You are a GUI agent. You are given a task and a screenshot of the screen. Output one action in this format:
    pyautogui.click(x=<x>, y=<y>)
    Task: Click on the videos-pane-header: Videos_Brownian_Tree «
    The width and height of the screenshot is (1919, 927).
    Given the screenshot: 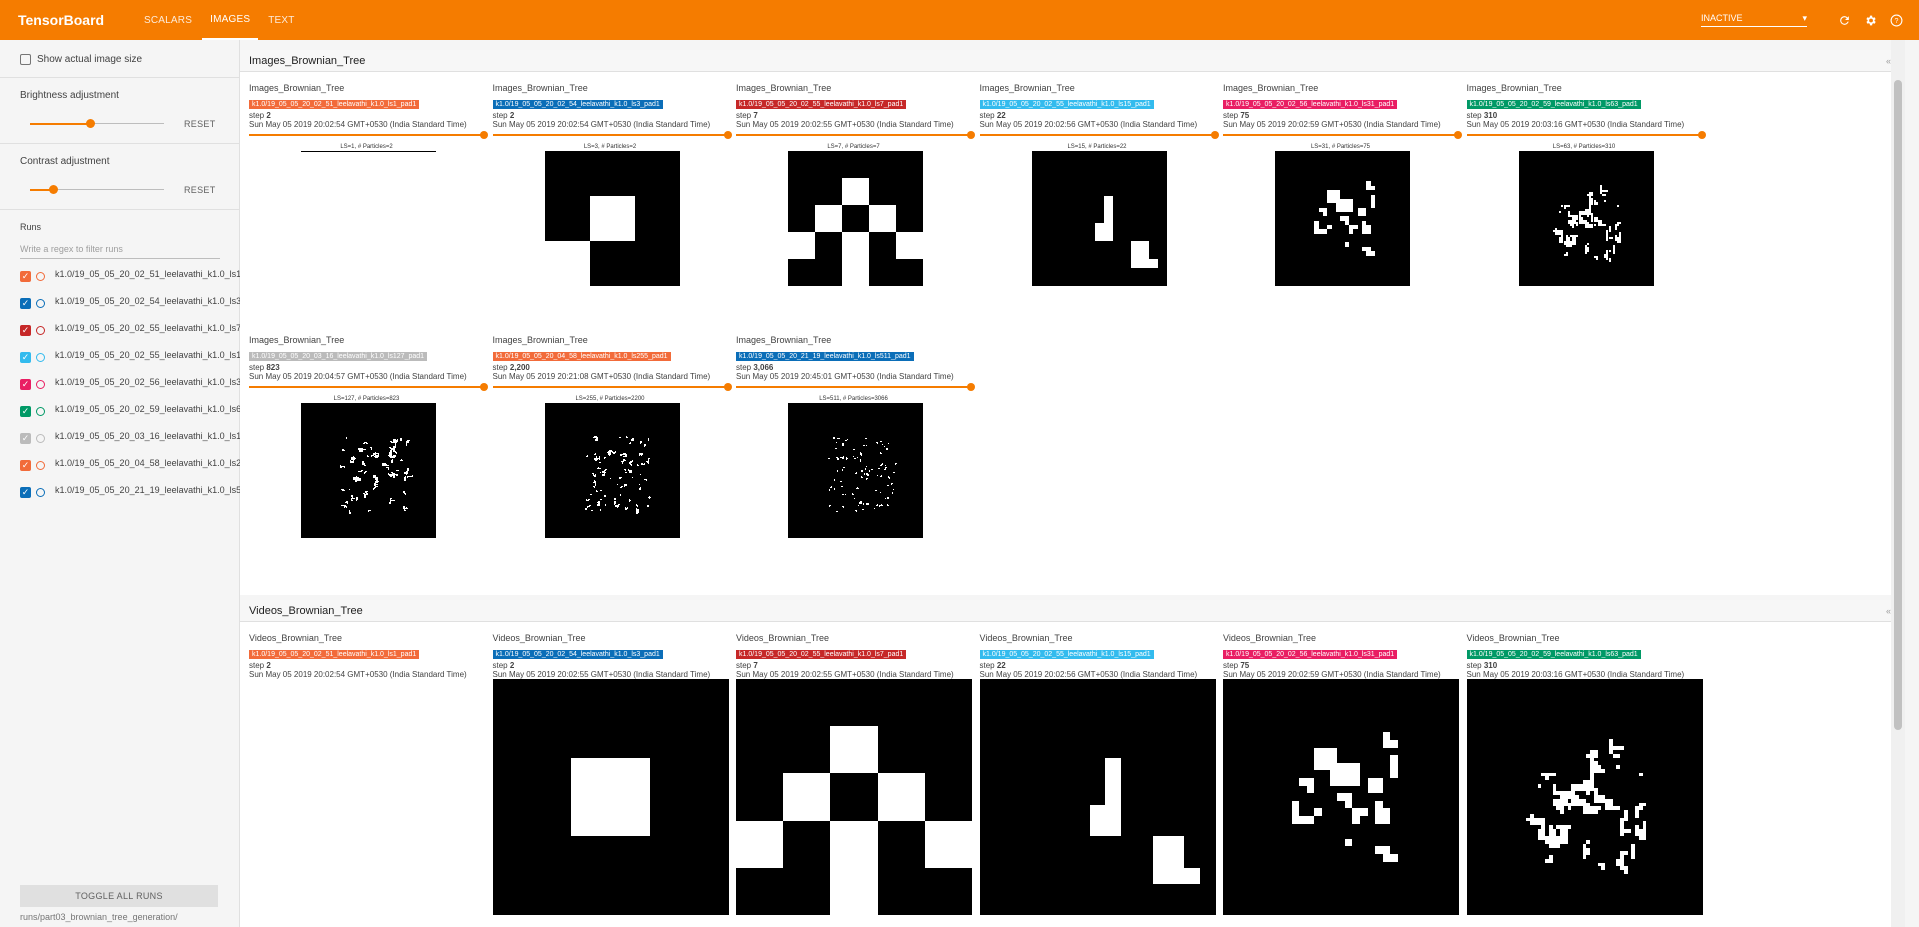 What is the action you would take?
    pyautogui.click(x=1072, y=611)
    